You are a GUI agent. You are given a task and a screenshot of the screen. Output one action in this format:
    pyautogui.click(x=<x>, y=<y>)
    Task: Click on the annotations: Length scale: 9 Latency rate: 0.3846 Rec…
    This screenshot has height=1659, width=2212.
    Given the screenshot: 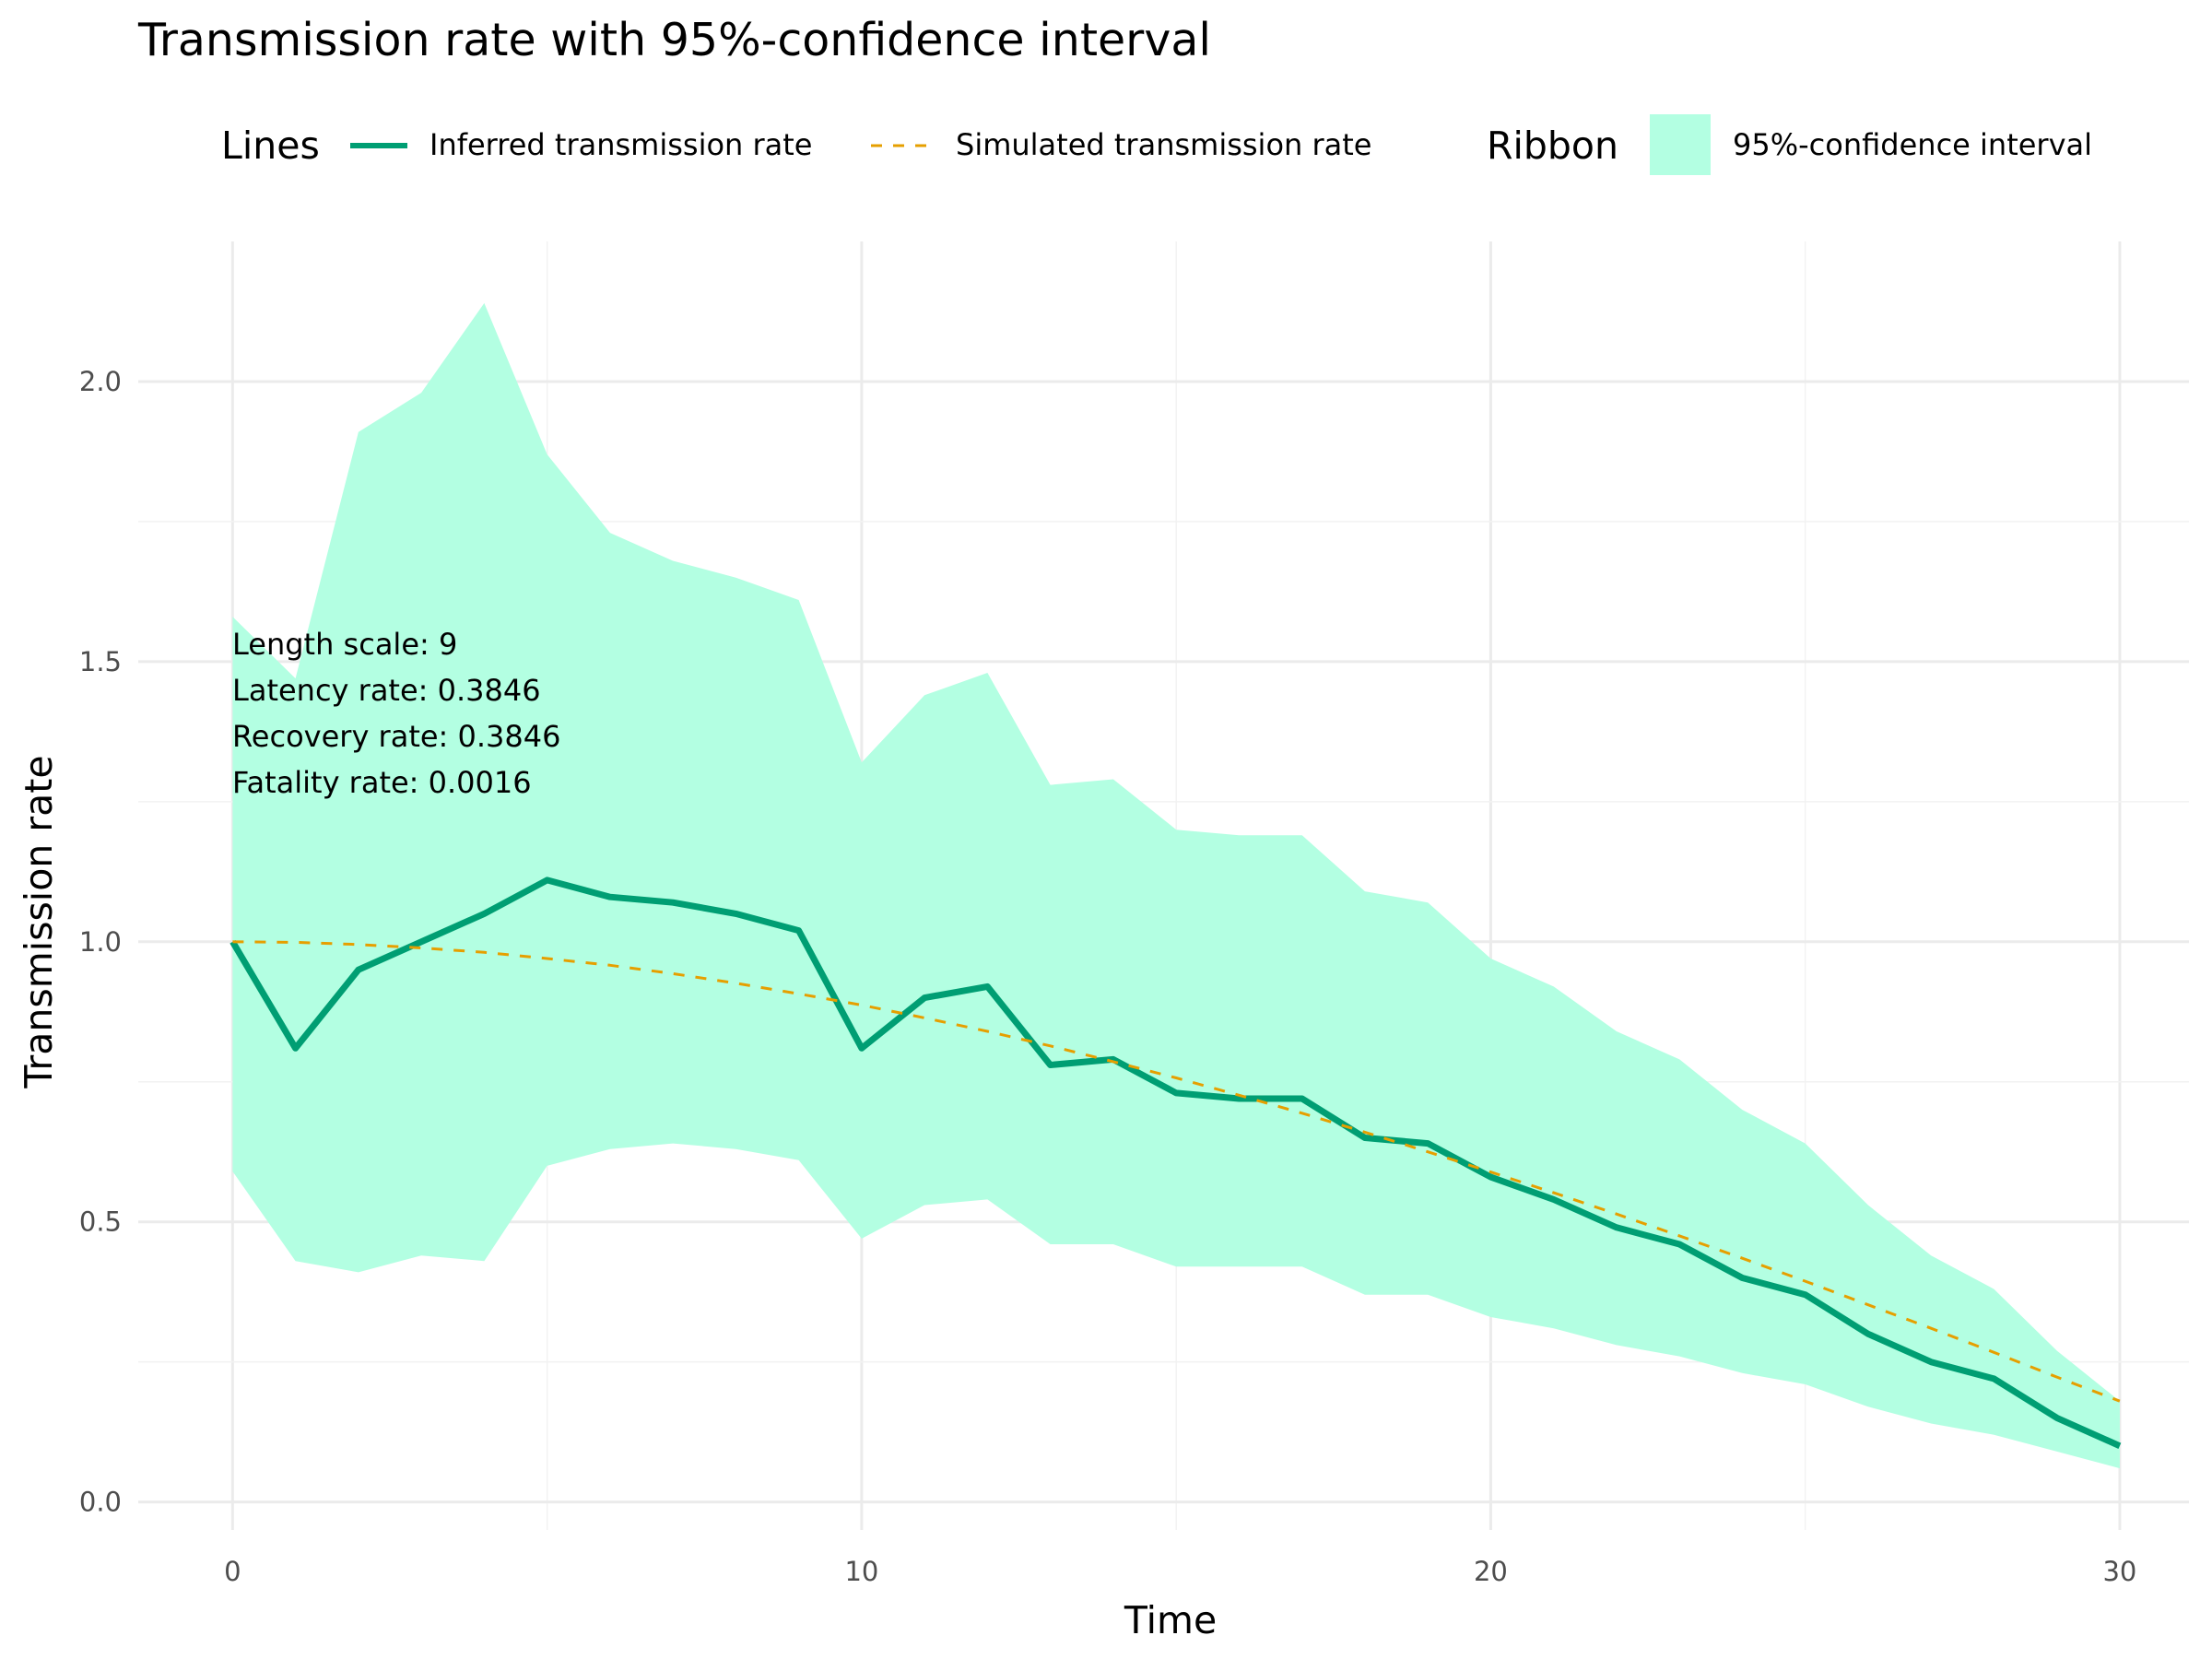 What is the action you would take?
    pyautogui.click(x=396, y=713)
    